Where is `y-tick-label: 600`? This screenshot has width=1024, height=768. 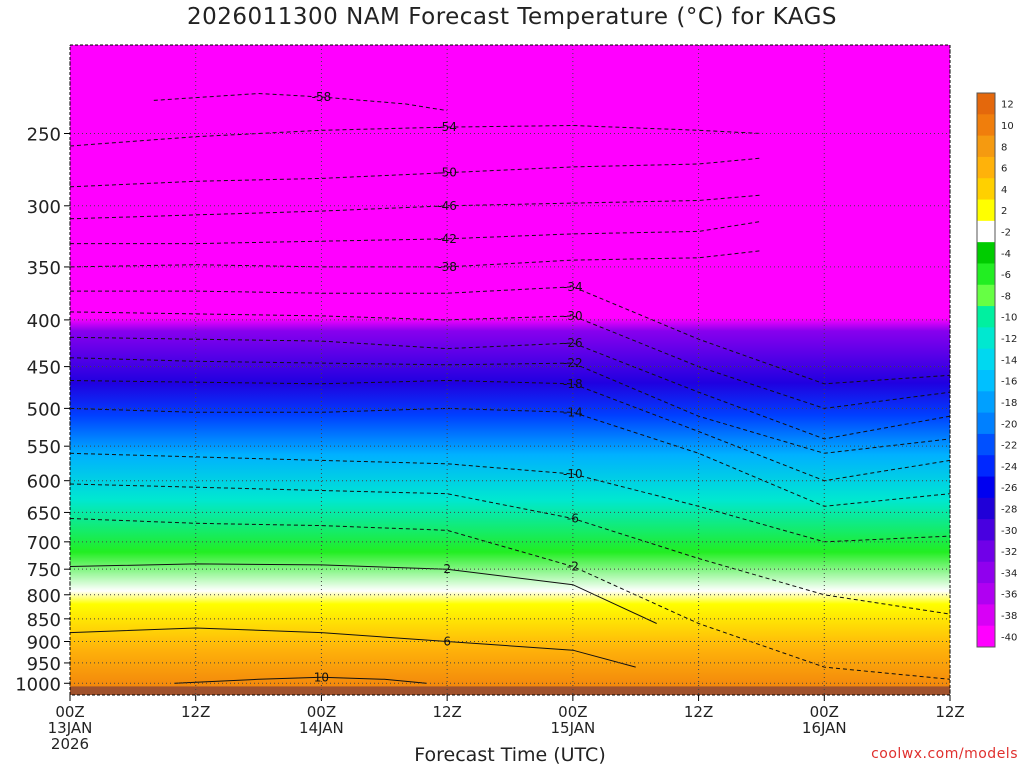
y-tick-label: 600 is located at coordinates (44, 482).